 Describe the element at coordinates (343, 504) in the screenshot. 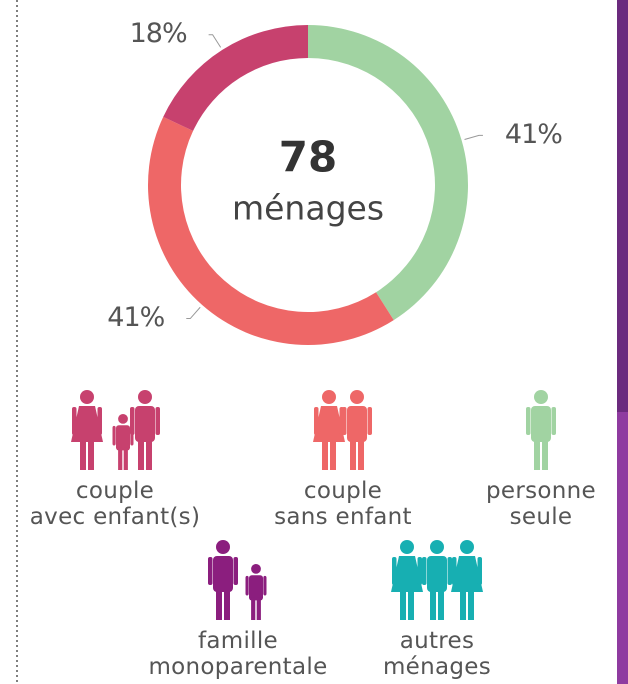

I see `legend-label: couple sans enfant` at that location.